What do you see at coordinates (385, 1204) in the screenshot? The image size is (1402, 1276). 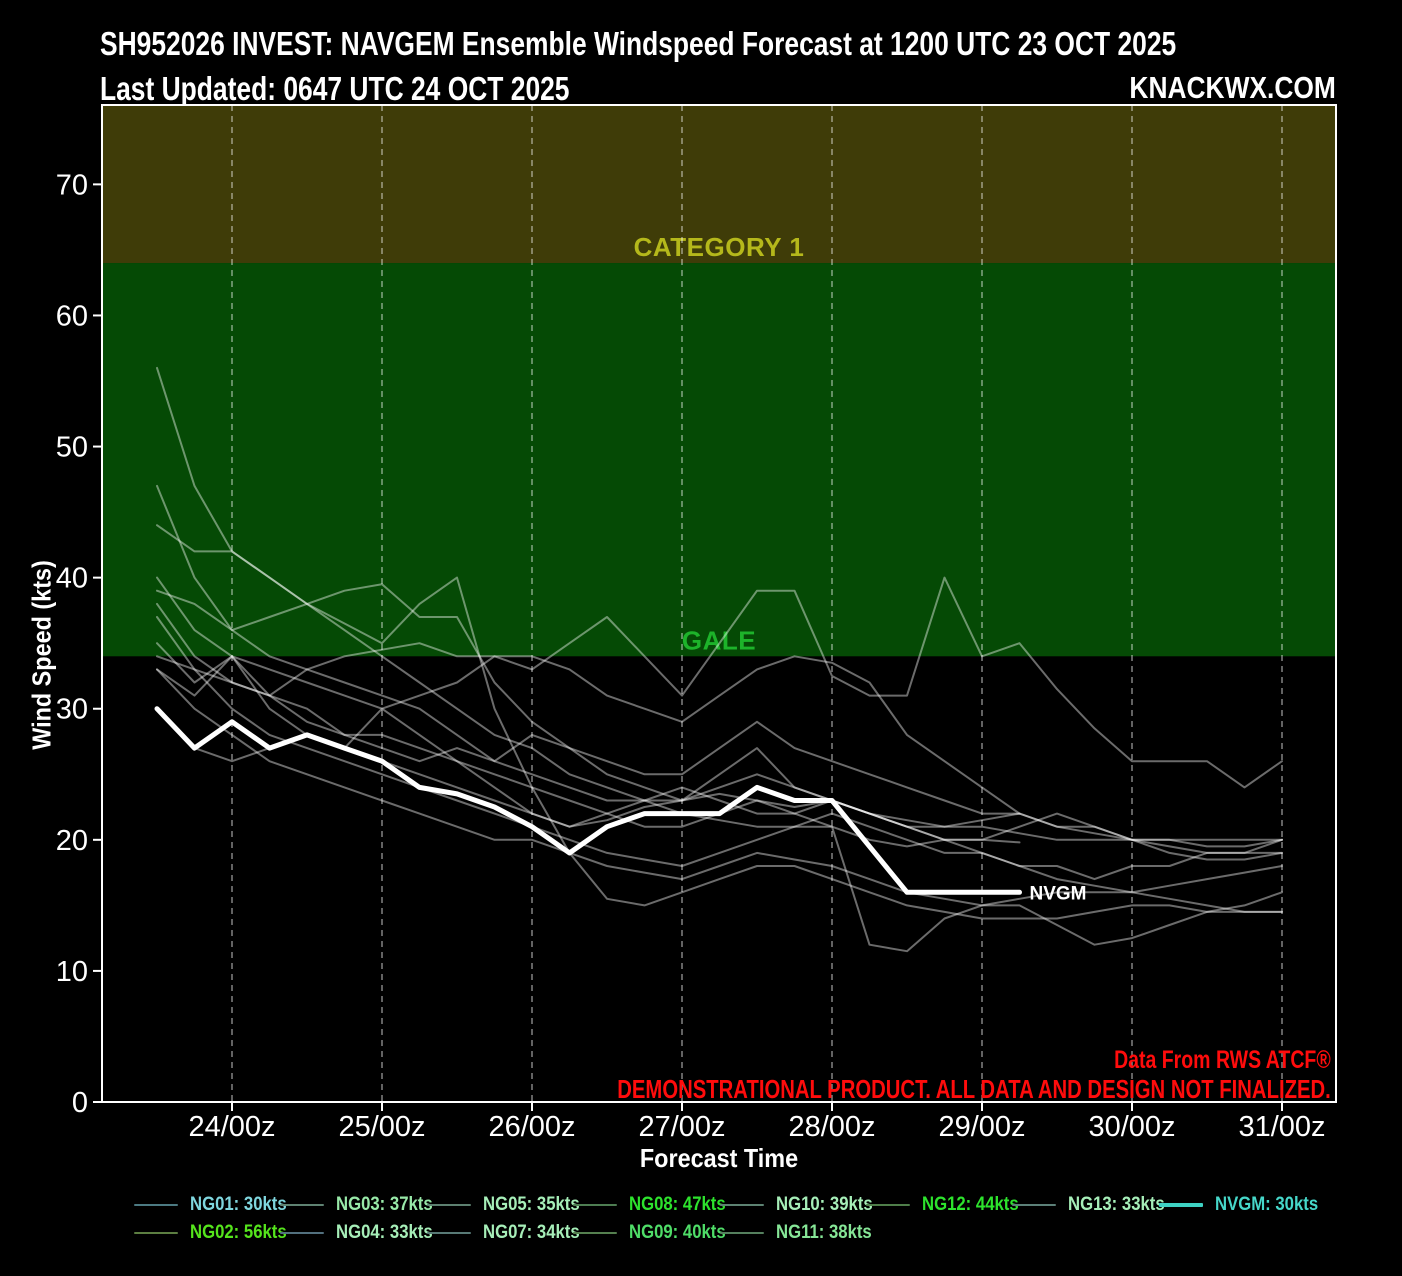 I see `legend-label-ng03: NG03: 37kts` at bounding box center [385, 1204].